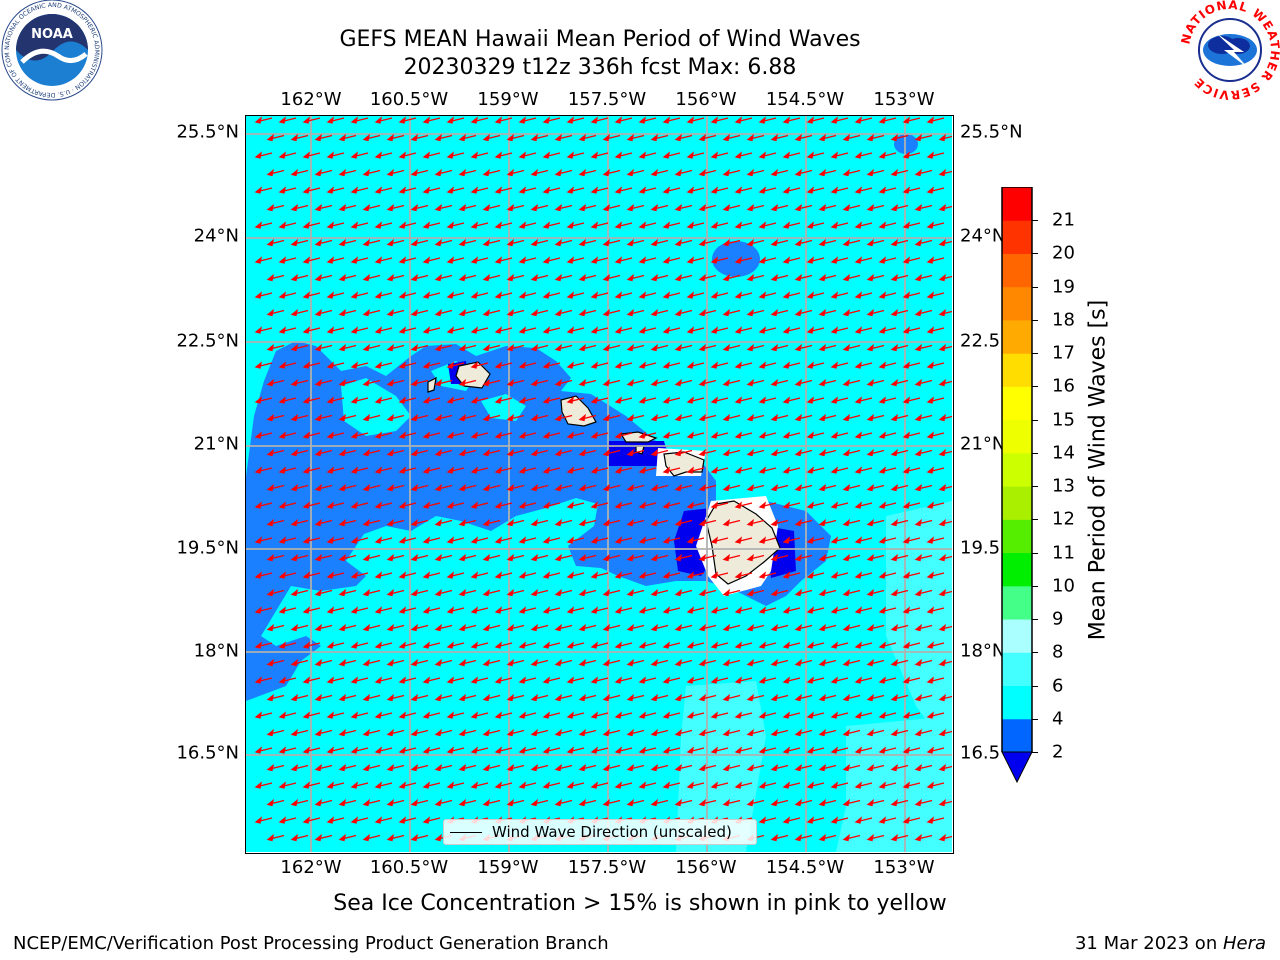 The height and width of the screenshot is (960, 1280). What do you see at coordinates (508, 99) in the screenshot?
I see `lon-tick-top: 159°W` at bounding box center [508, 99].